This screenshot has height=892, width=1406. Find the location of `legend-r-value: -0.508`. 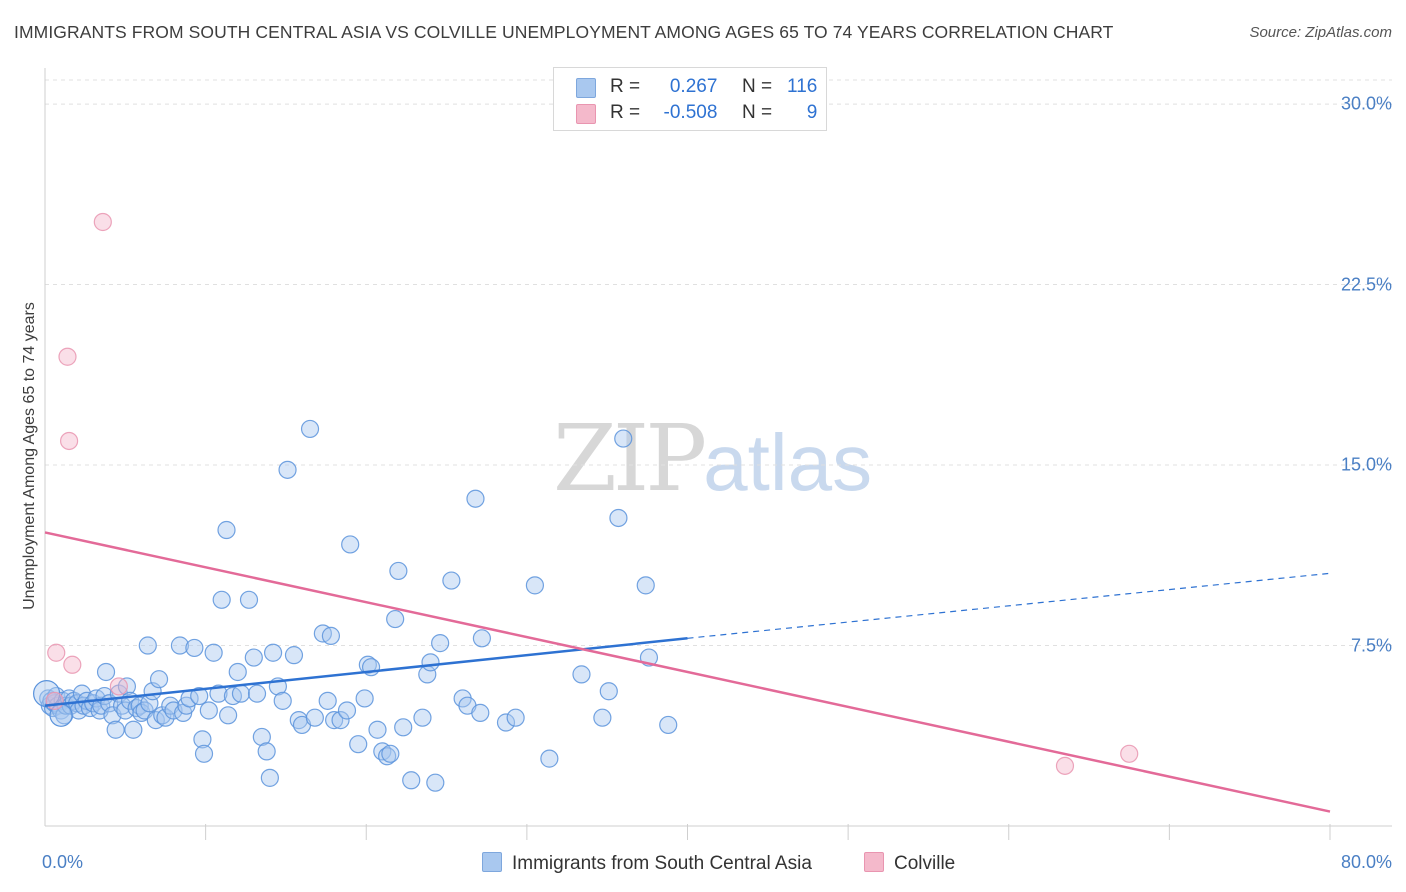

legend-r-value: -0.508 is located at coordinates (690, 112).